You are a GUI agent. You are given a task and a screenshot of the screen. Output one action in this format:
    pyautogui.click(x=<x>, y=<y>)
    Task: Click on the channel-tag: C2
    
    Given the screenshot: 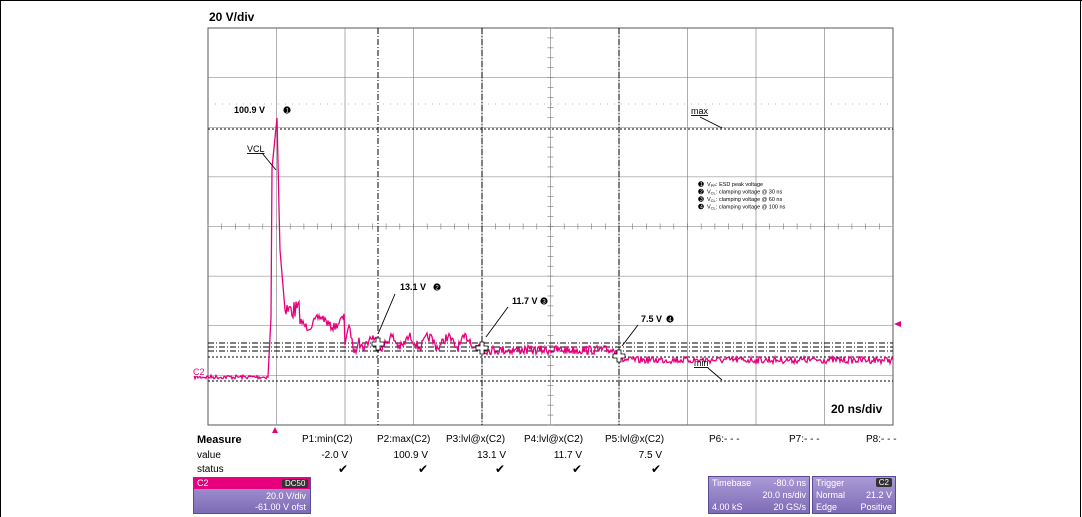 What is the action you would take?
    pyautogui.click(x=199, y=372)
    